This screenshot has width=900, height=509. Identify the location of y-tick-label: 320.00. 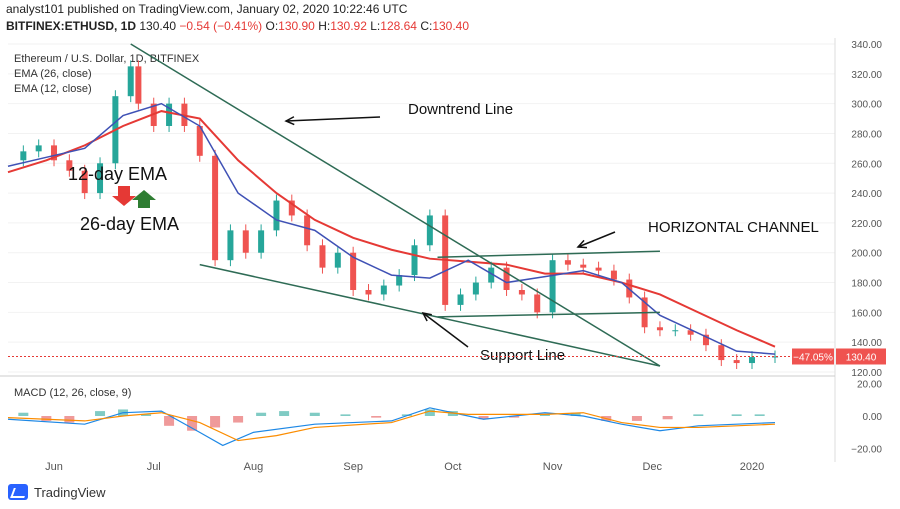
(866, 75).